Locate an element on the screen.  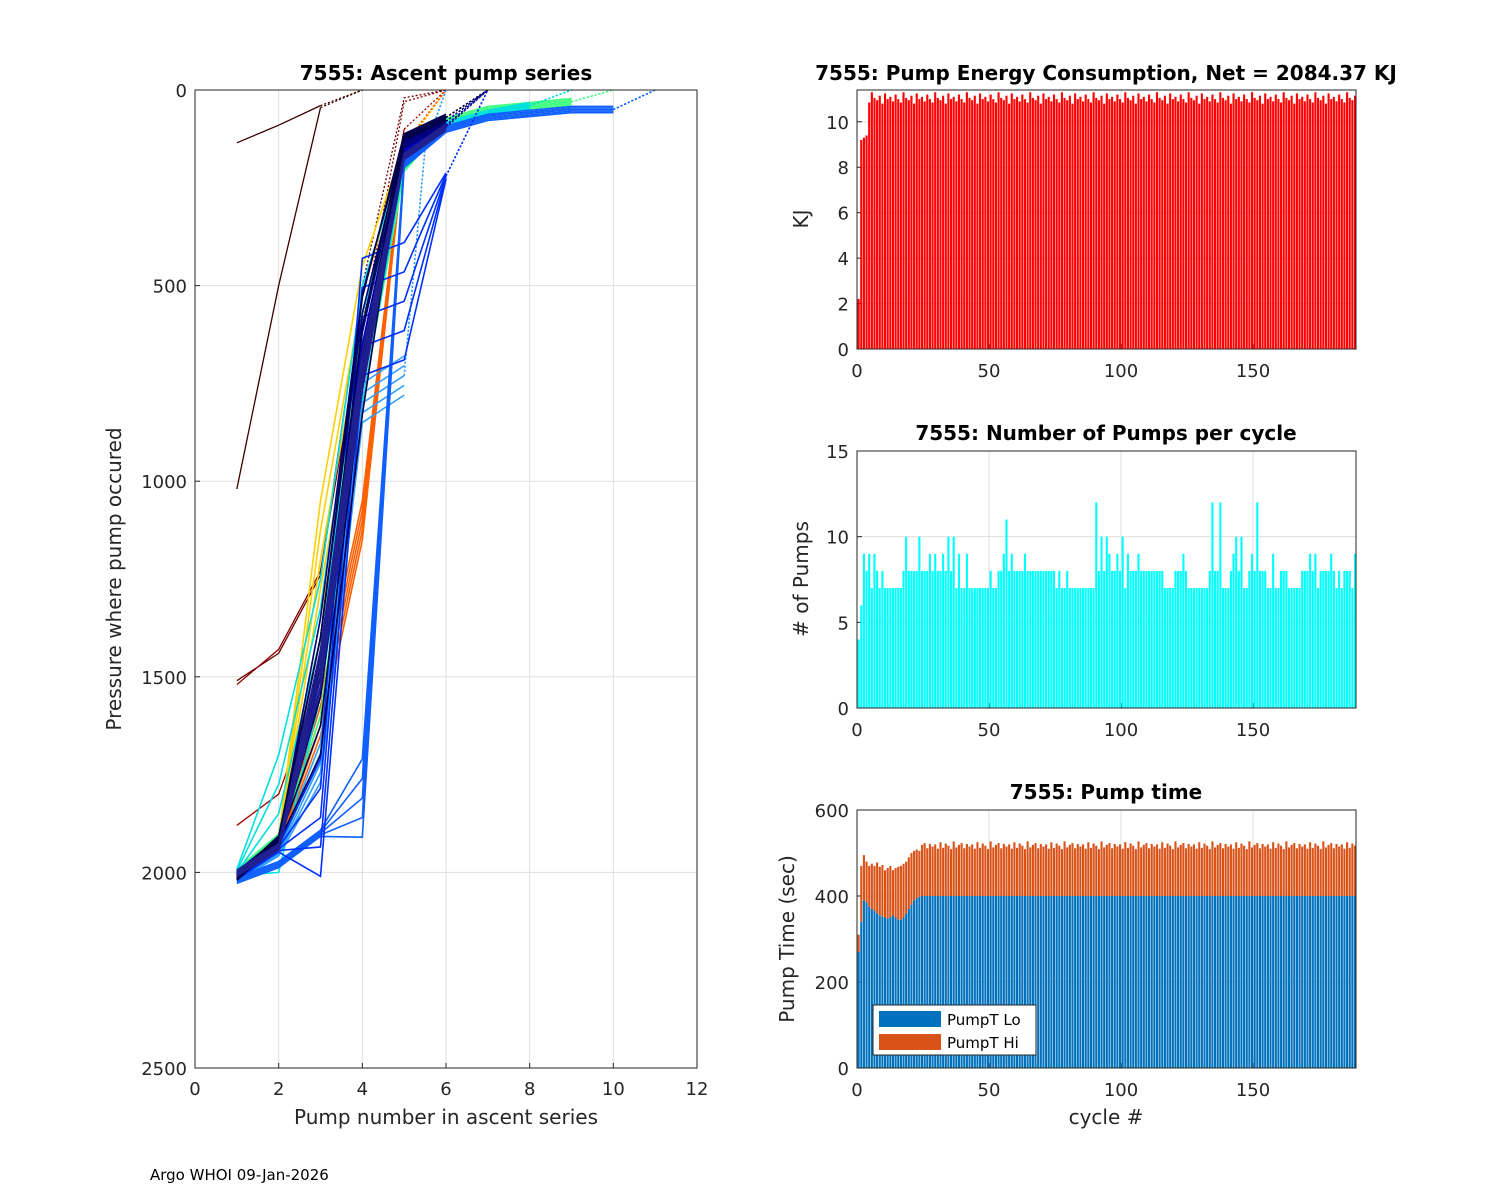
y-tick-label: 0 is located at coordinates (843, 350).